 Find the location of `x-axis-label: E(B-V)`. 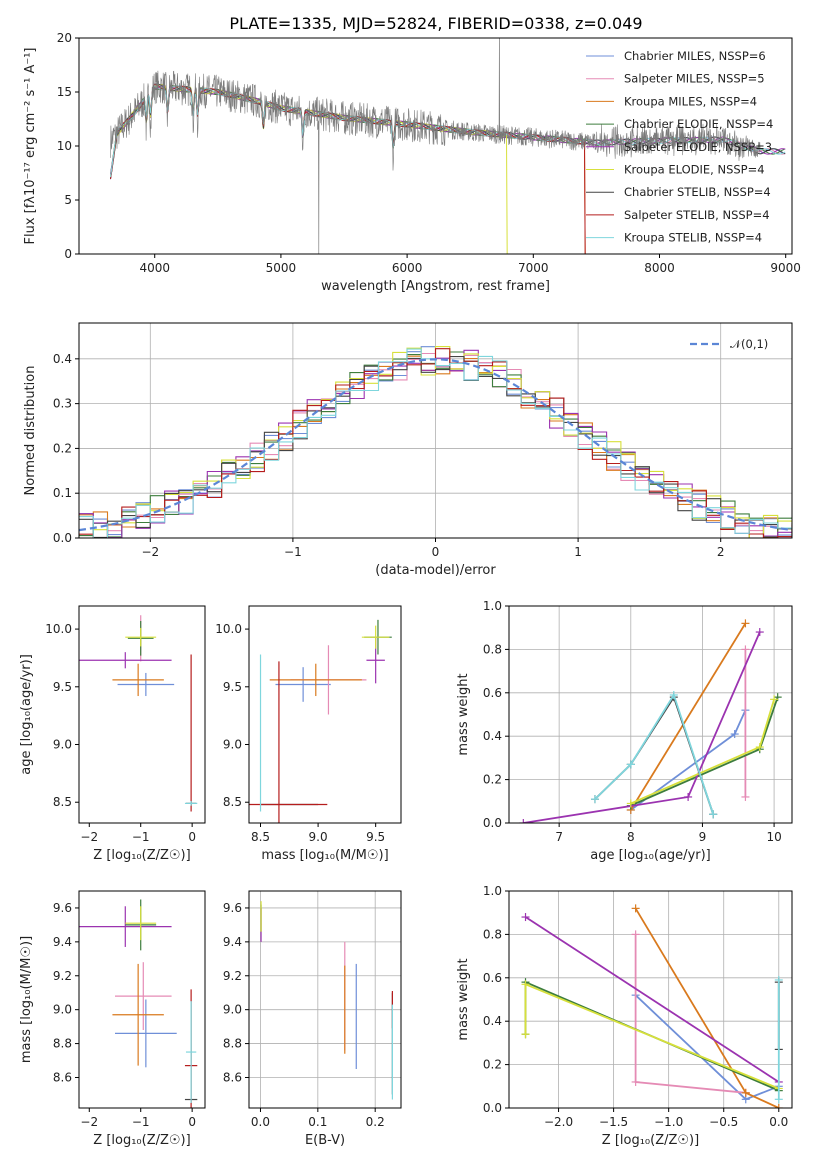

x-axis-label: E(B-V) is located at coordinates (325, 1140).